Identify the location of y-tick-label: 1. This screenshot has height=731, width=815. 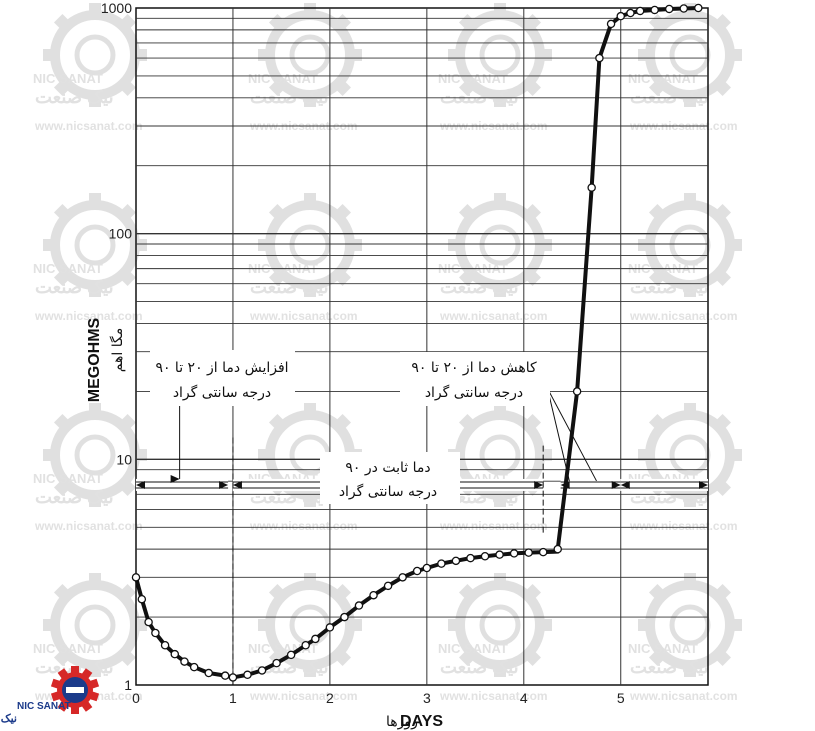
(128, 685).